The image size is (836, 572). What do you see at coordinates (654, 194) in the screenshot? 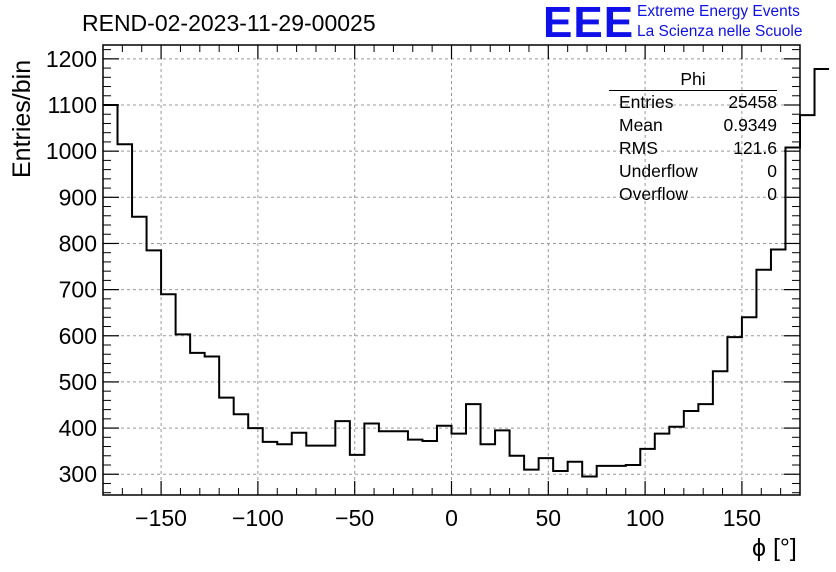
I see `stats-label: Overflow` at bounding box center [654, 194].